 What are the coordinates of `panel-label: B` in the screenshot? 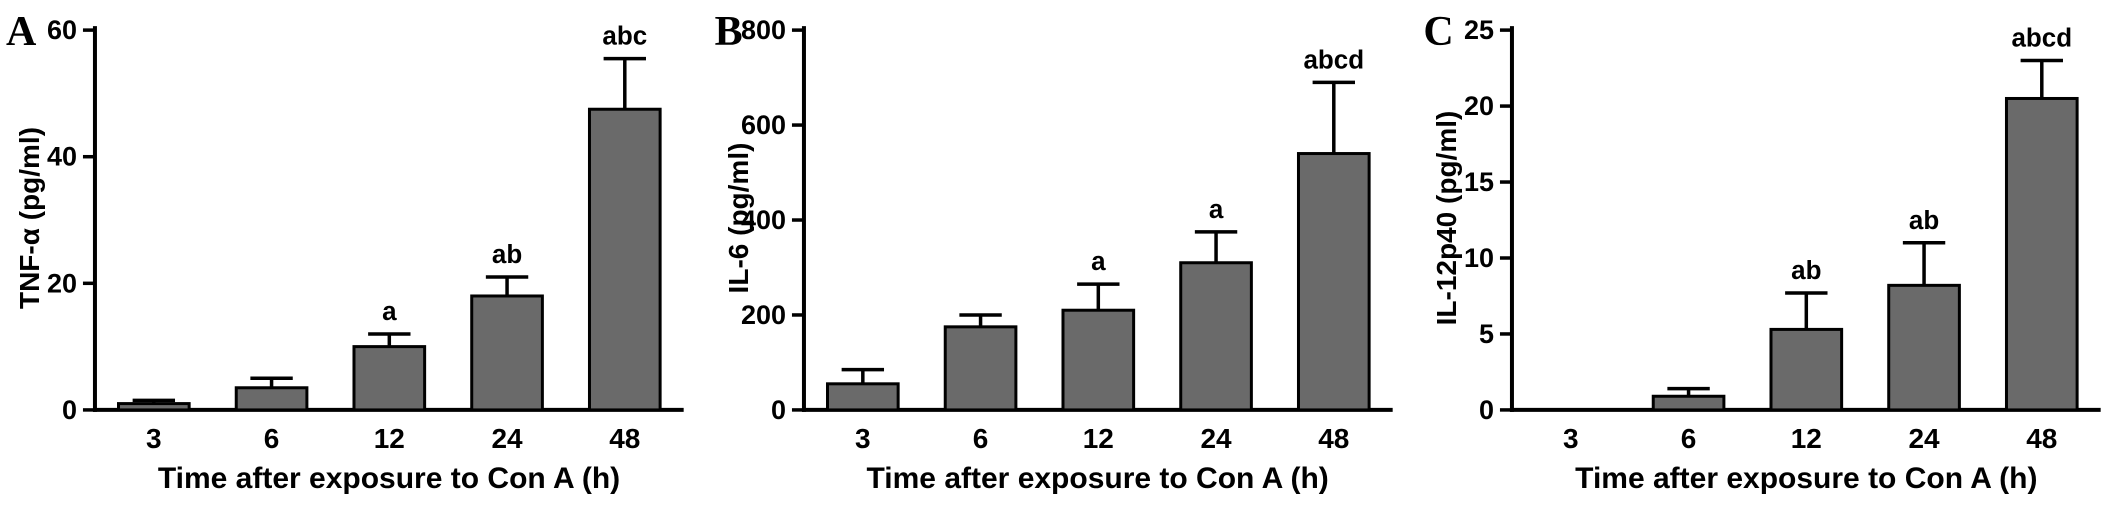 It's located at (728, 32).